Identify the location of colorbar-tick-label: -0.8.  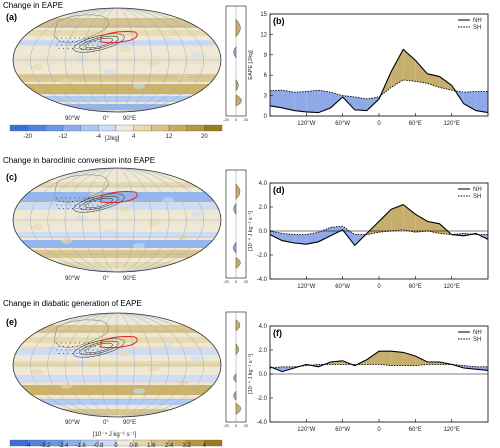
(98, 445).